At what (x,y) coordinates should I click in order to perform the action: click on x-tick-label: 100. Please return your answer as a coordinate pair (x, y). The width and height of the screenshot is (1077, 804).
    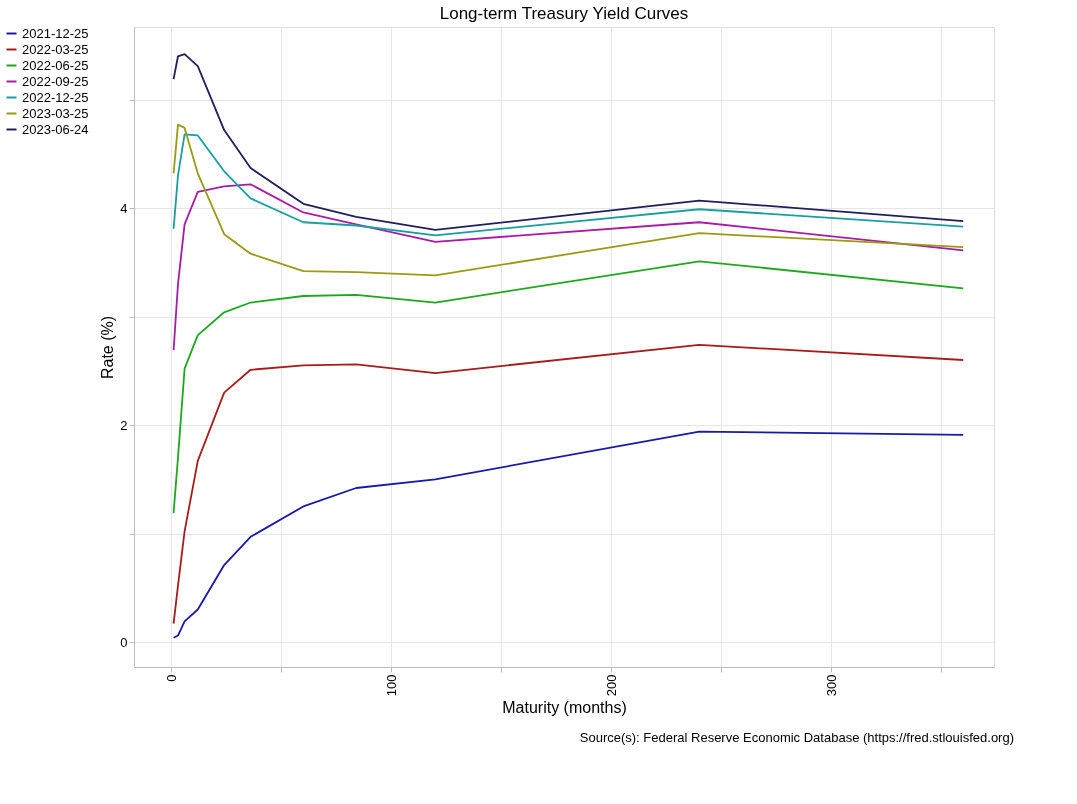
    Looking at the image, I should click on (391, 685).